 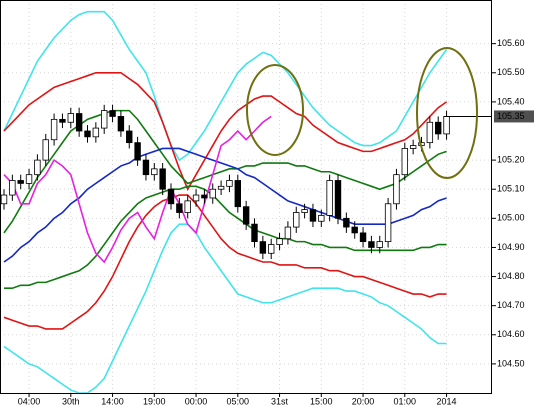 I want to click on x-tick-label: 05:00, so click(x=238, y=401).